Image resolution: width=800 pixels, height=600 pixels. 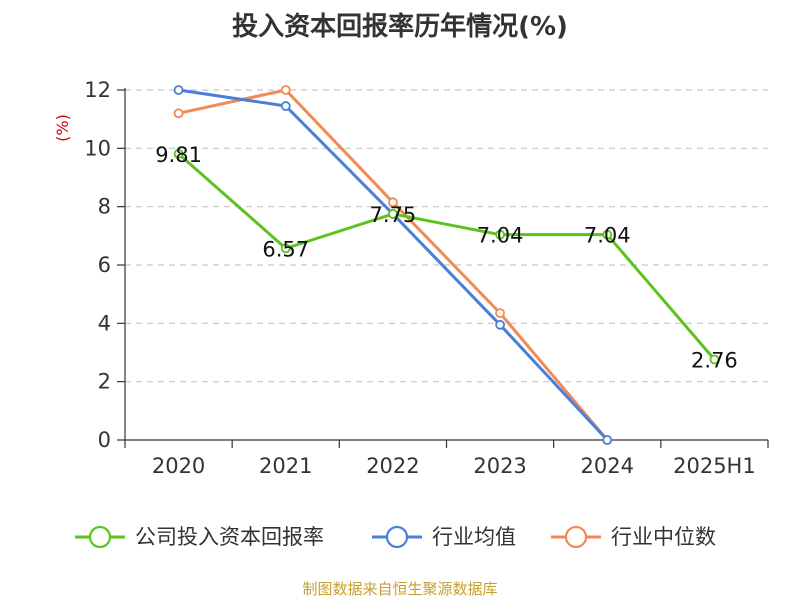 What do you see at coordinates (104, 440) in the screenshot?
I see `y-tick-label: 0` at bounding box center [104, 440].